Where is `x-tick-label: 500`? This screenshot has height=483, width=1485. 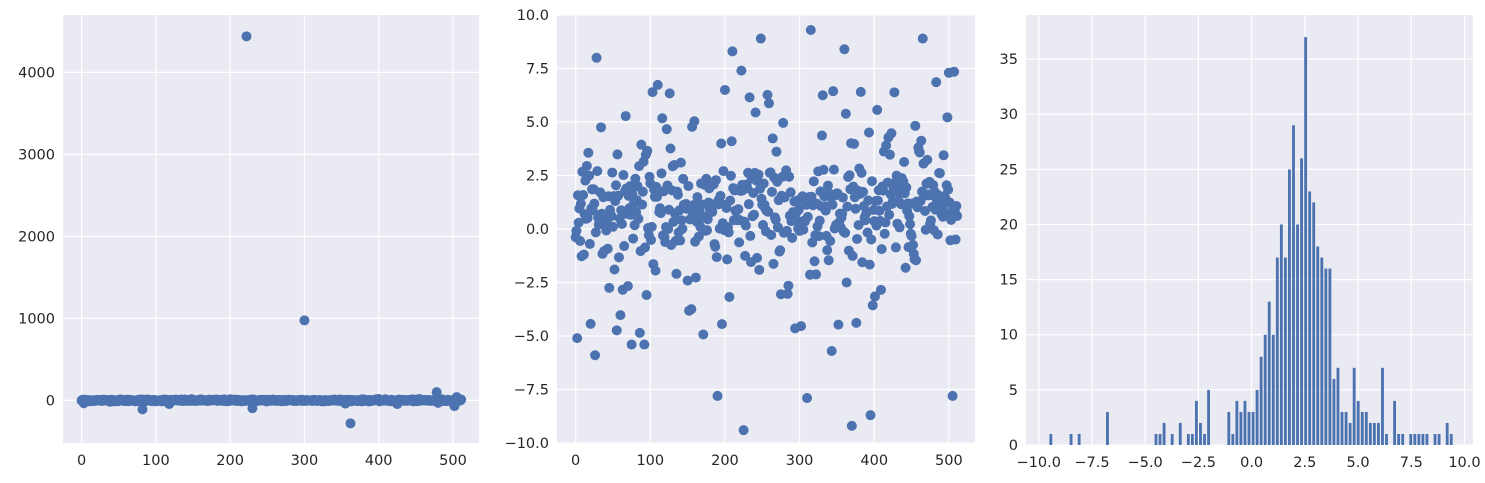
x-tick-label: 500 is located at coordinates (949, 461).